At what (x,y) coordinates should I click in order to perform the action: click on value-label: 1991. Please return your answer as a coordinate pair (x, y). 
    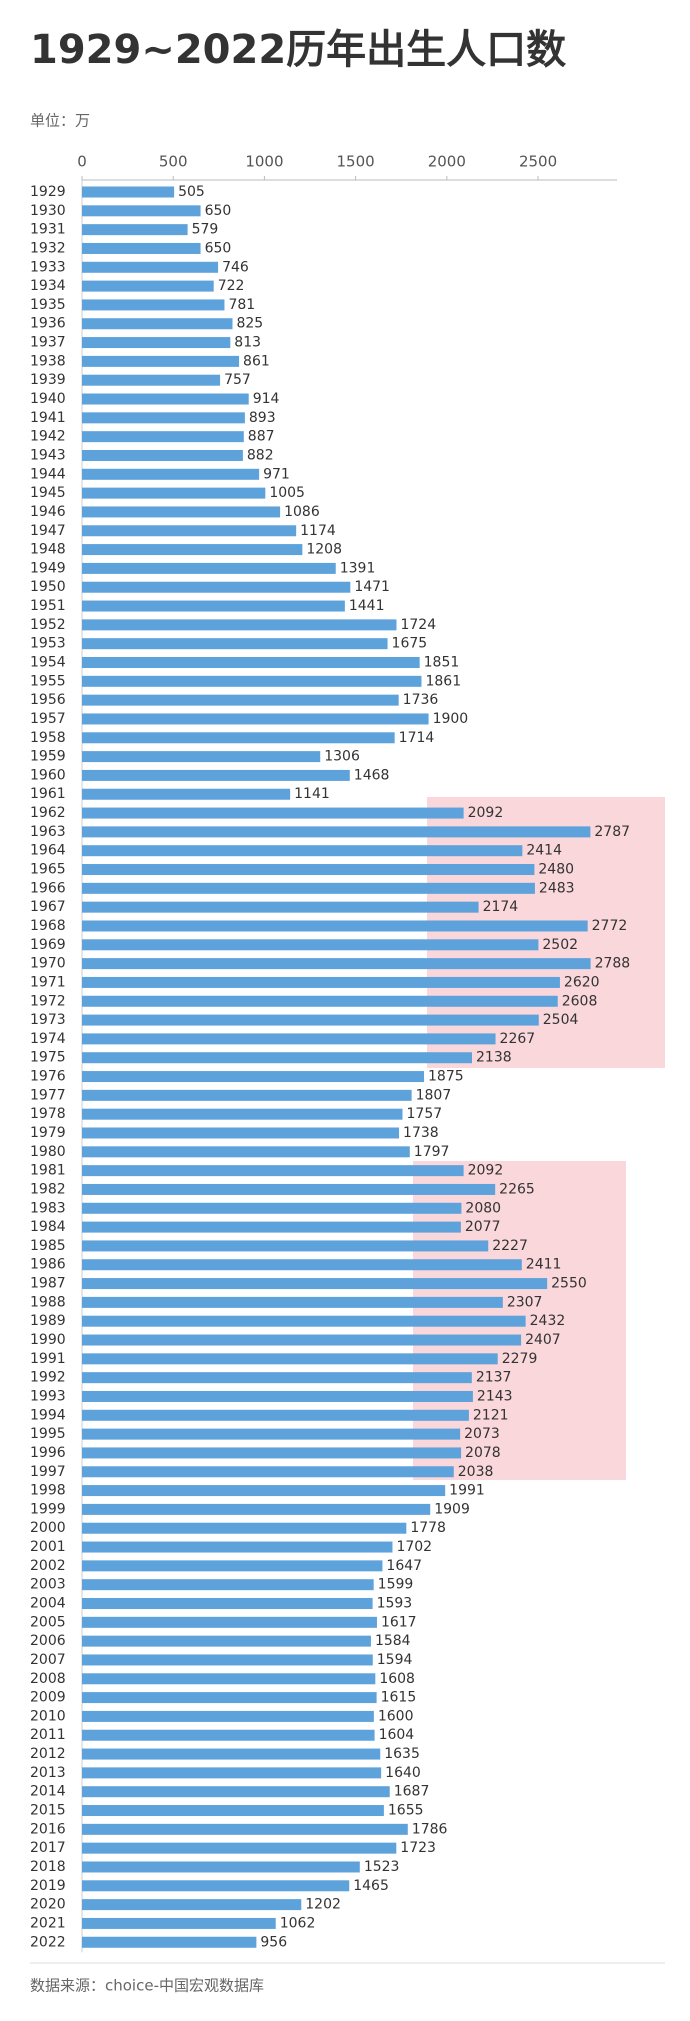
    Looking at the image, I should click on (467, 1491).